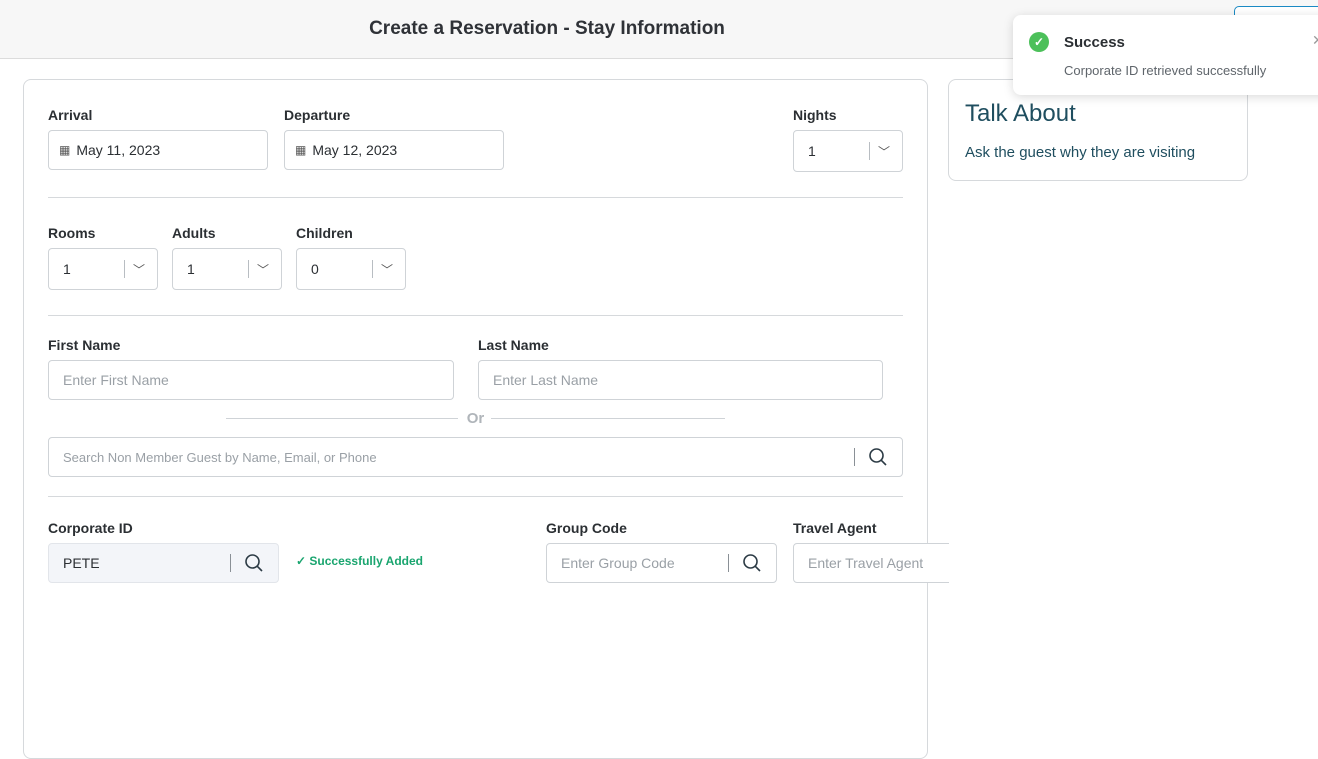 This screenshot has height=759, width=1318. I want to click on last-name-label: Last Name, so click(513, 345).